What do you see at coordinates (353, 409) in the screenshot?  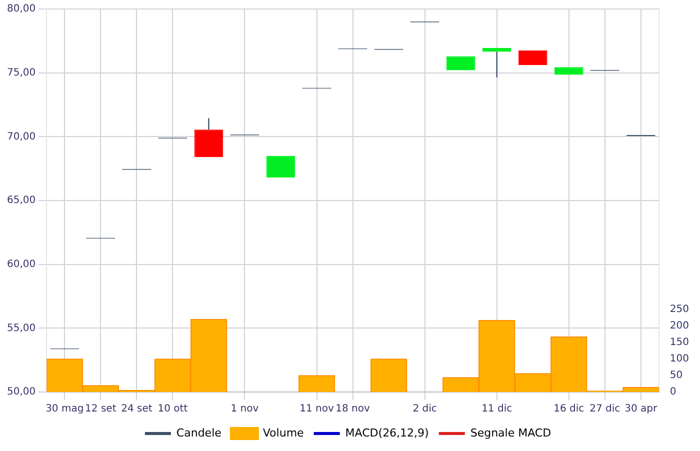 I see `x-tick-label: 18 nov` at bounding box center [353, 409].